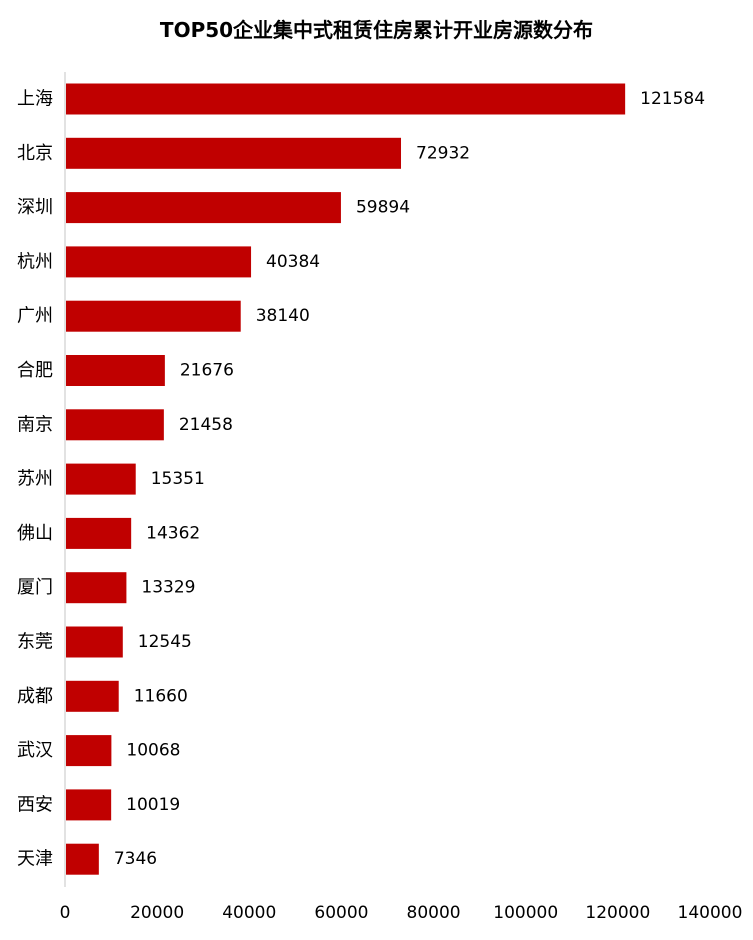 This screenshot has height=940, width=753. I want to click on category-label-3: 杭州, so click(35, 261).